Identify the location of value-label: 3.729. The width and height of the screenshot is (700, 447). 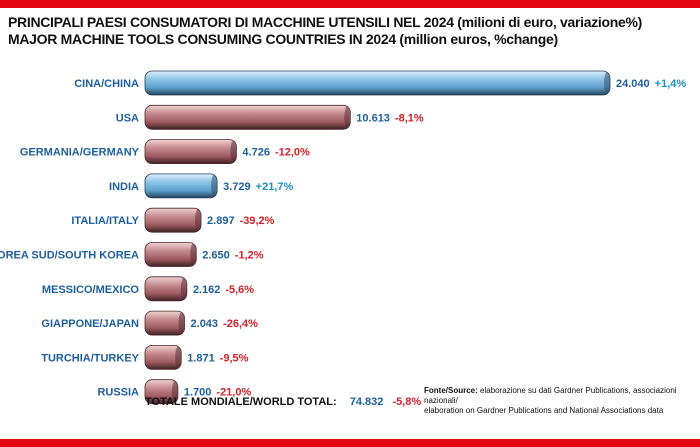
(237, 187).